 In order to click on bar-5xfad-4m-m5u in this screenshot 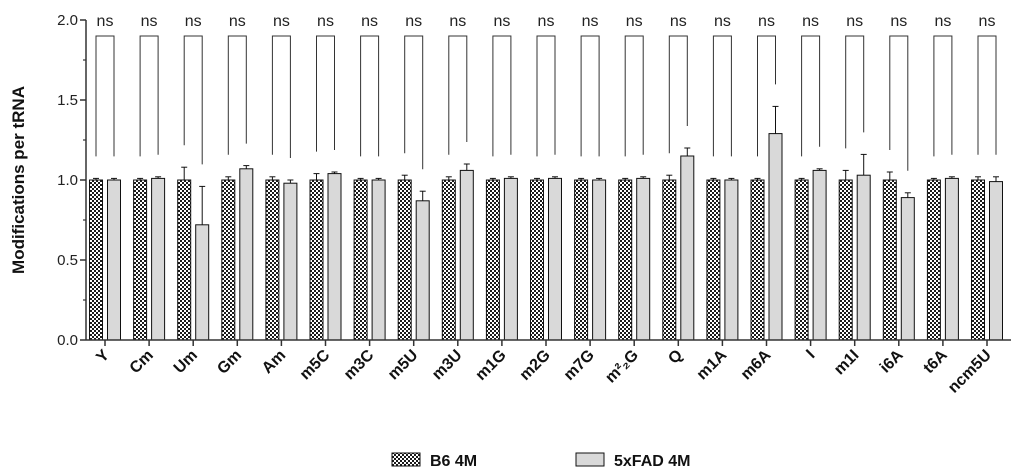, I will do `click(422, 270)`.